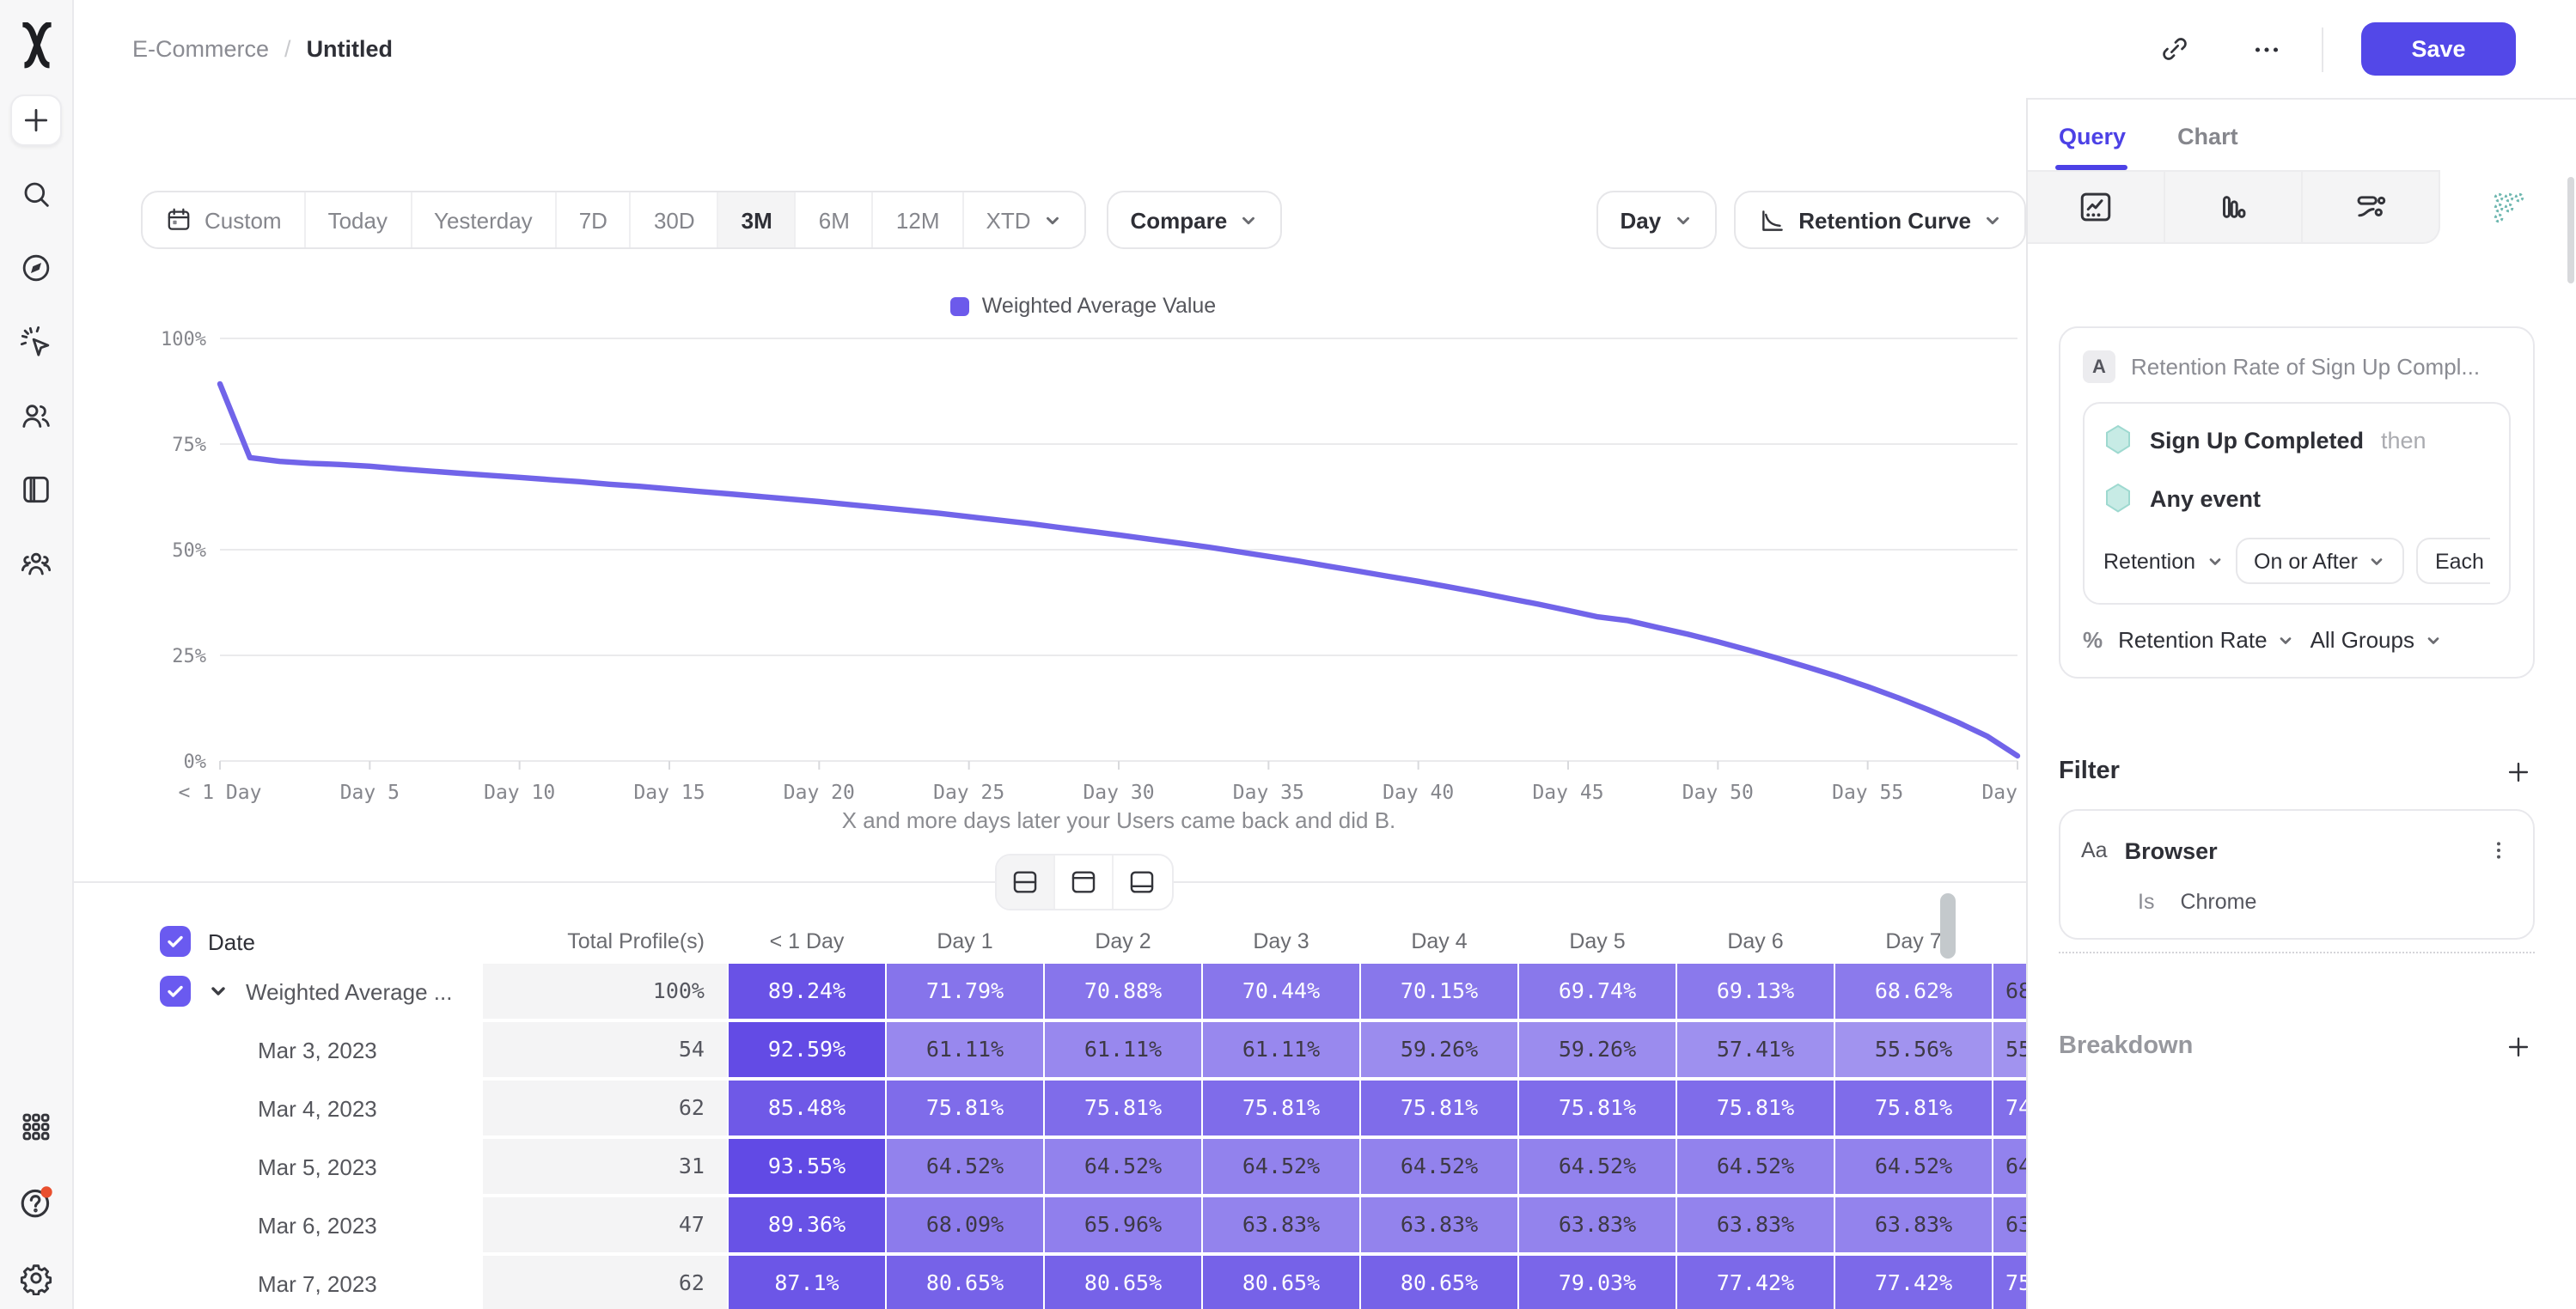 The width and height of the screenshot is (2576, 1309). Describe the element at coordinates (807, 941) in the screenshot. I see `column-header-day: < 1 Day` at that location.